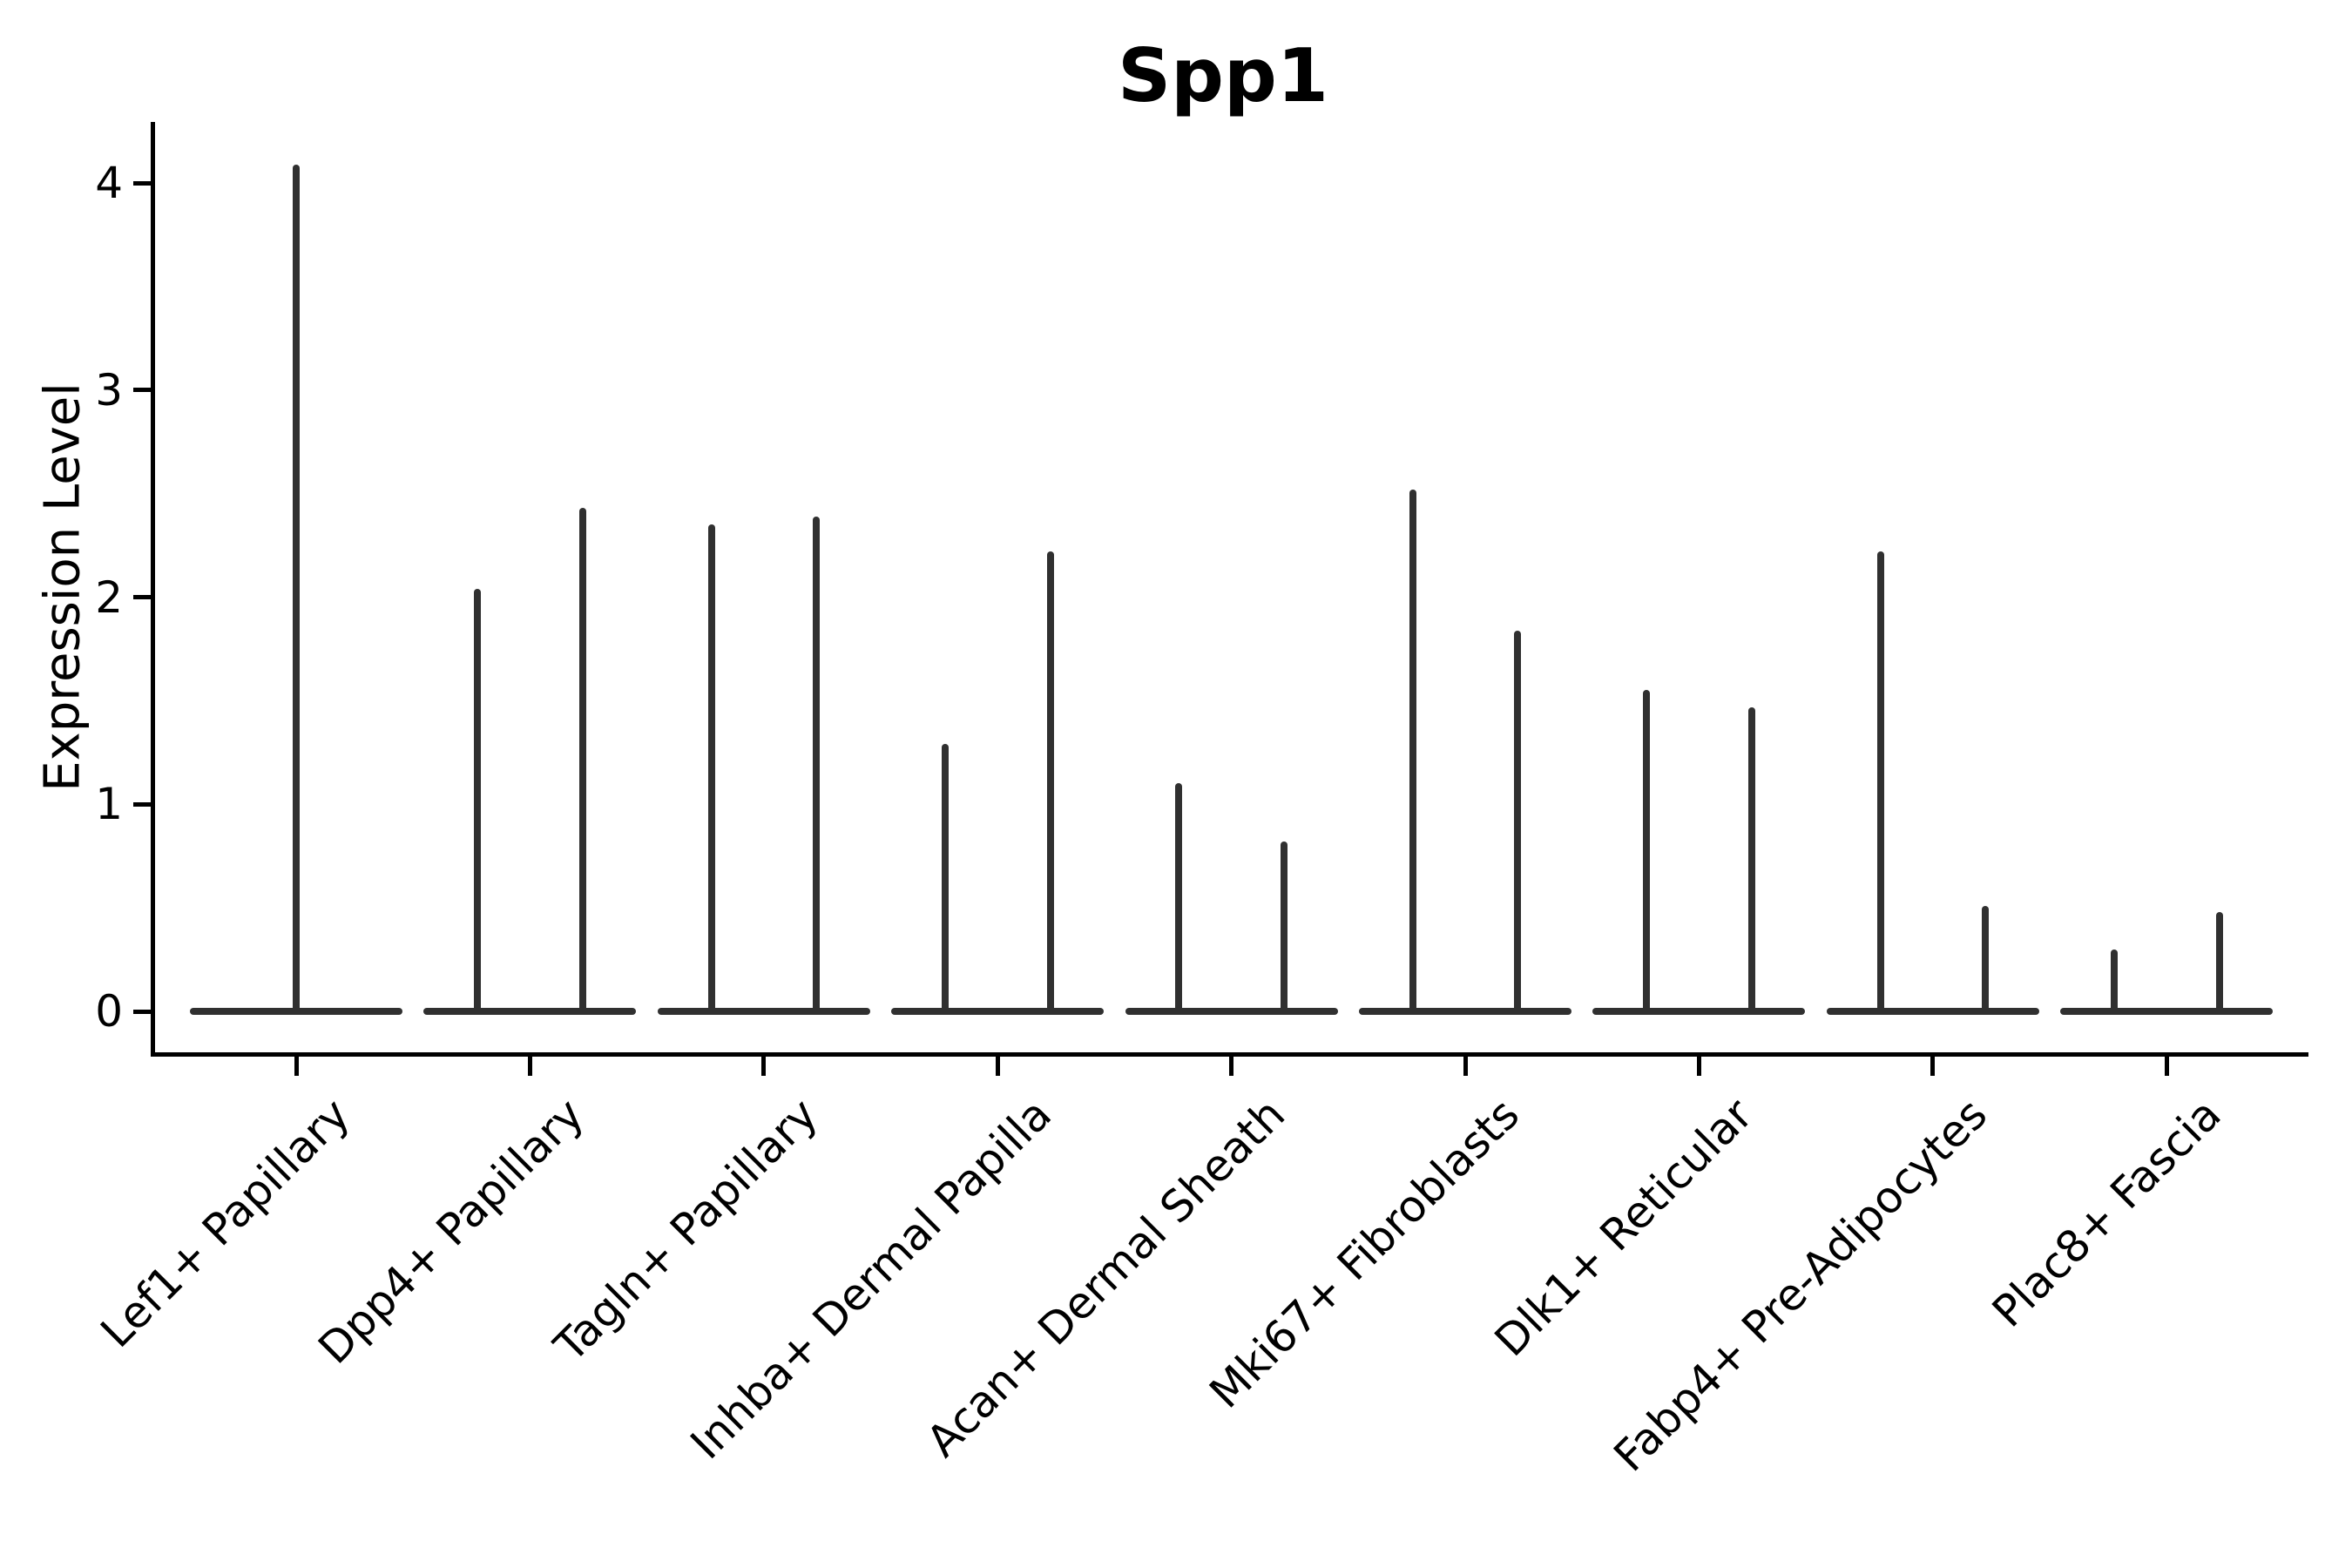 This screenshot has height=1568, width=2352. Describe the element at coordinates (109, 1012) in the screenshot. I see `y-tick-label: 0` at that location.